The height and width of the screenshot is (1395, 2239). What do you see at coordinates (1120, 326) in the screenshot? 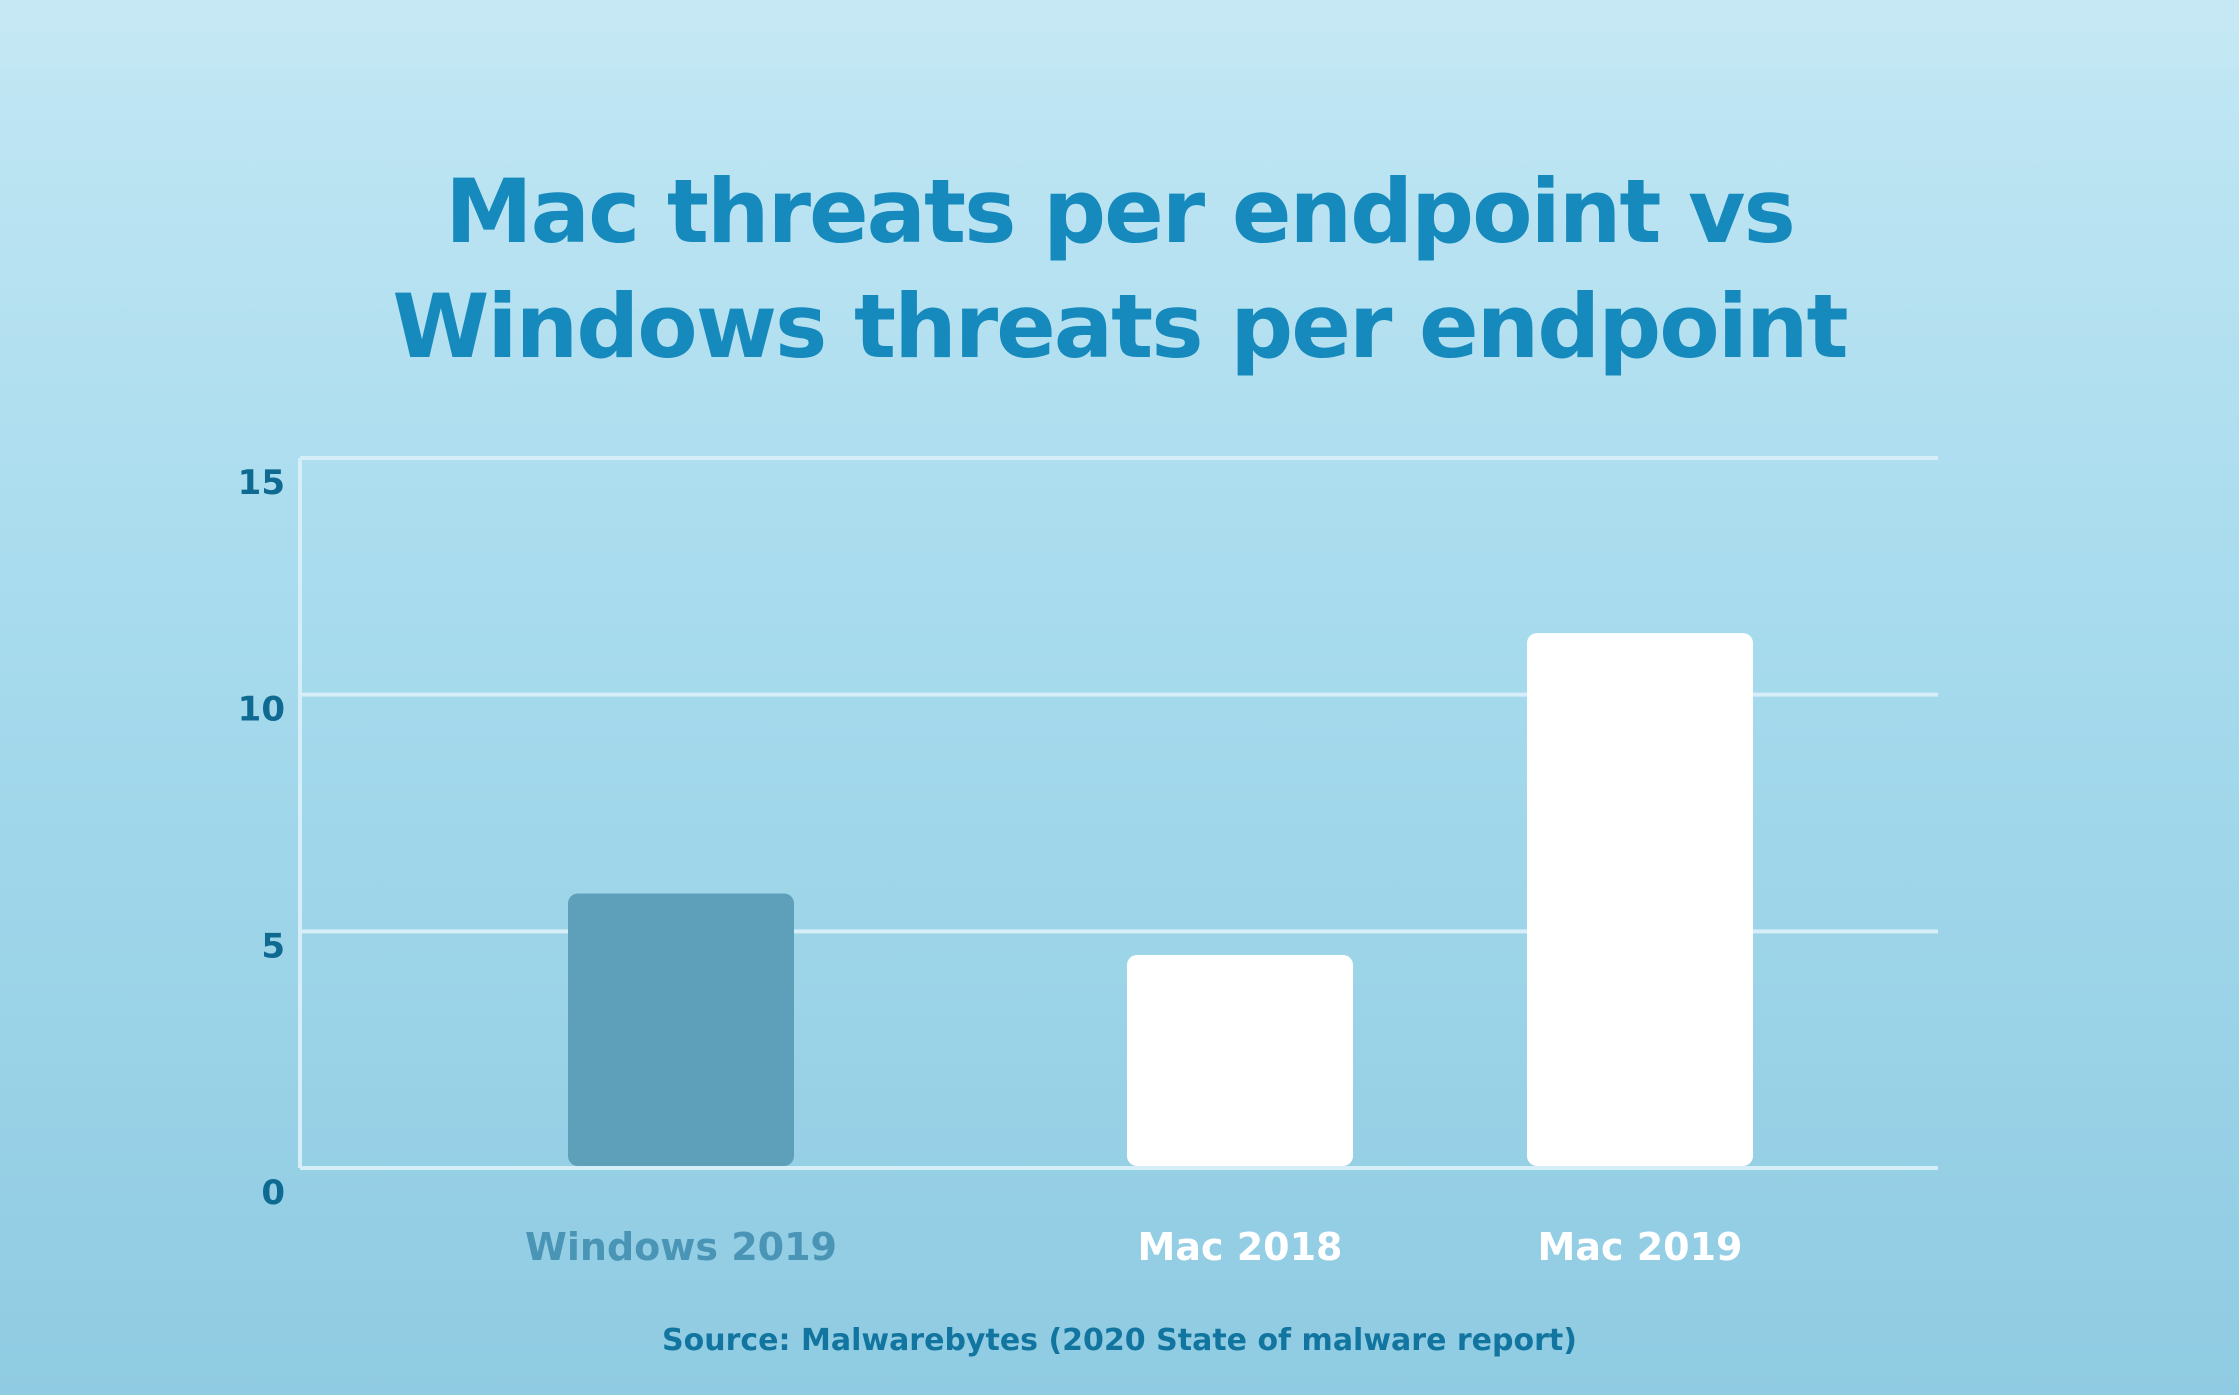
I see `chart-title-line-2: Windows threats per endpoint` at bounding box center [1120, 326].